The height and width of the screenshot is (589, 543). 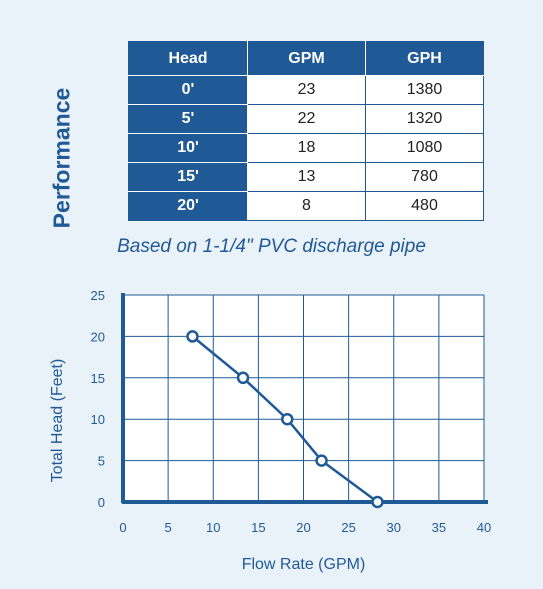 I want to click on gph-cell: 480, so click(x=424, y=206).